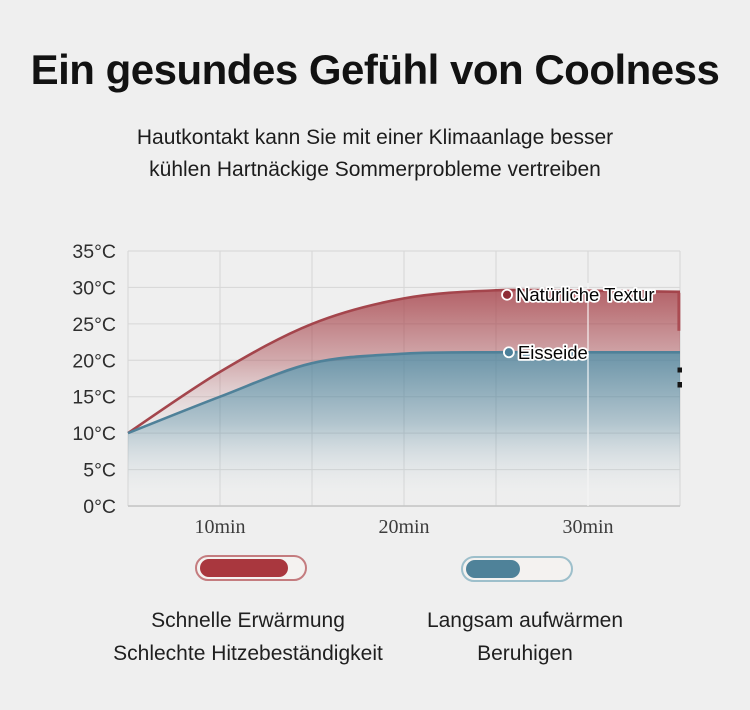 The height and width of the screenshot is (710, 750). I want to click on legend-pill-ice-silk, so click(517, 569).